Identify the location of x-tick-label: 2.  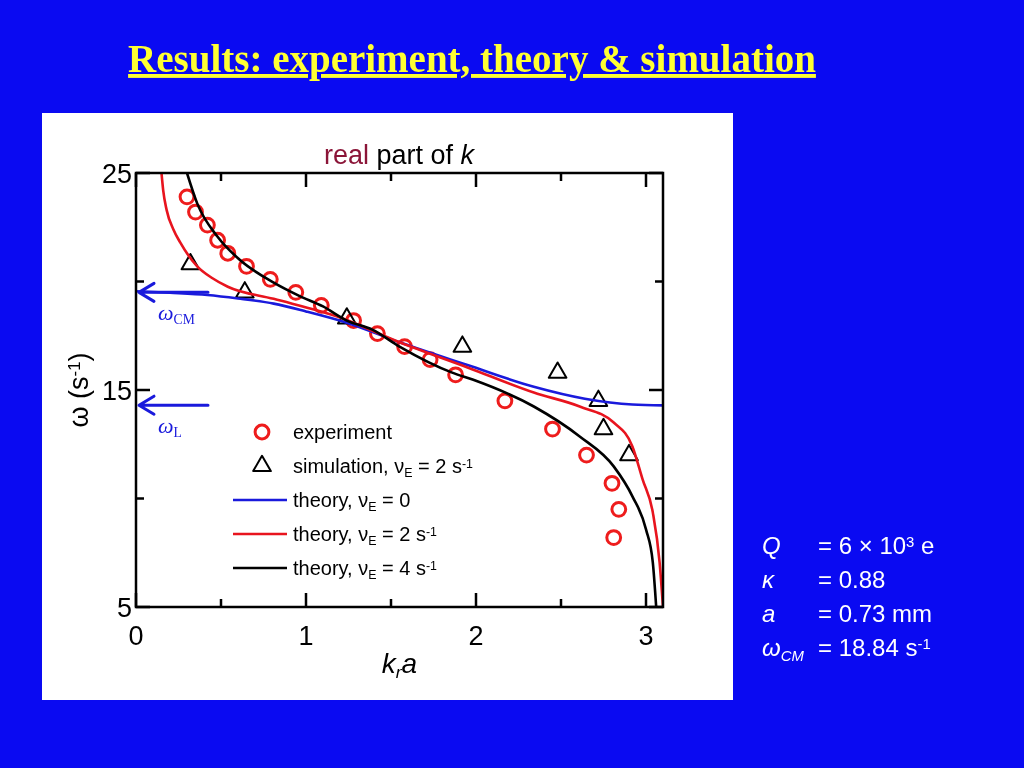
(476, 636).